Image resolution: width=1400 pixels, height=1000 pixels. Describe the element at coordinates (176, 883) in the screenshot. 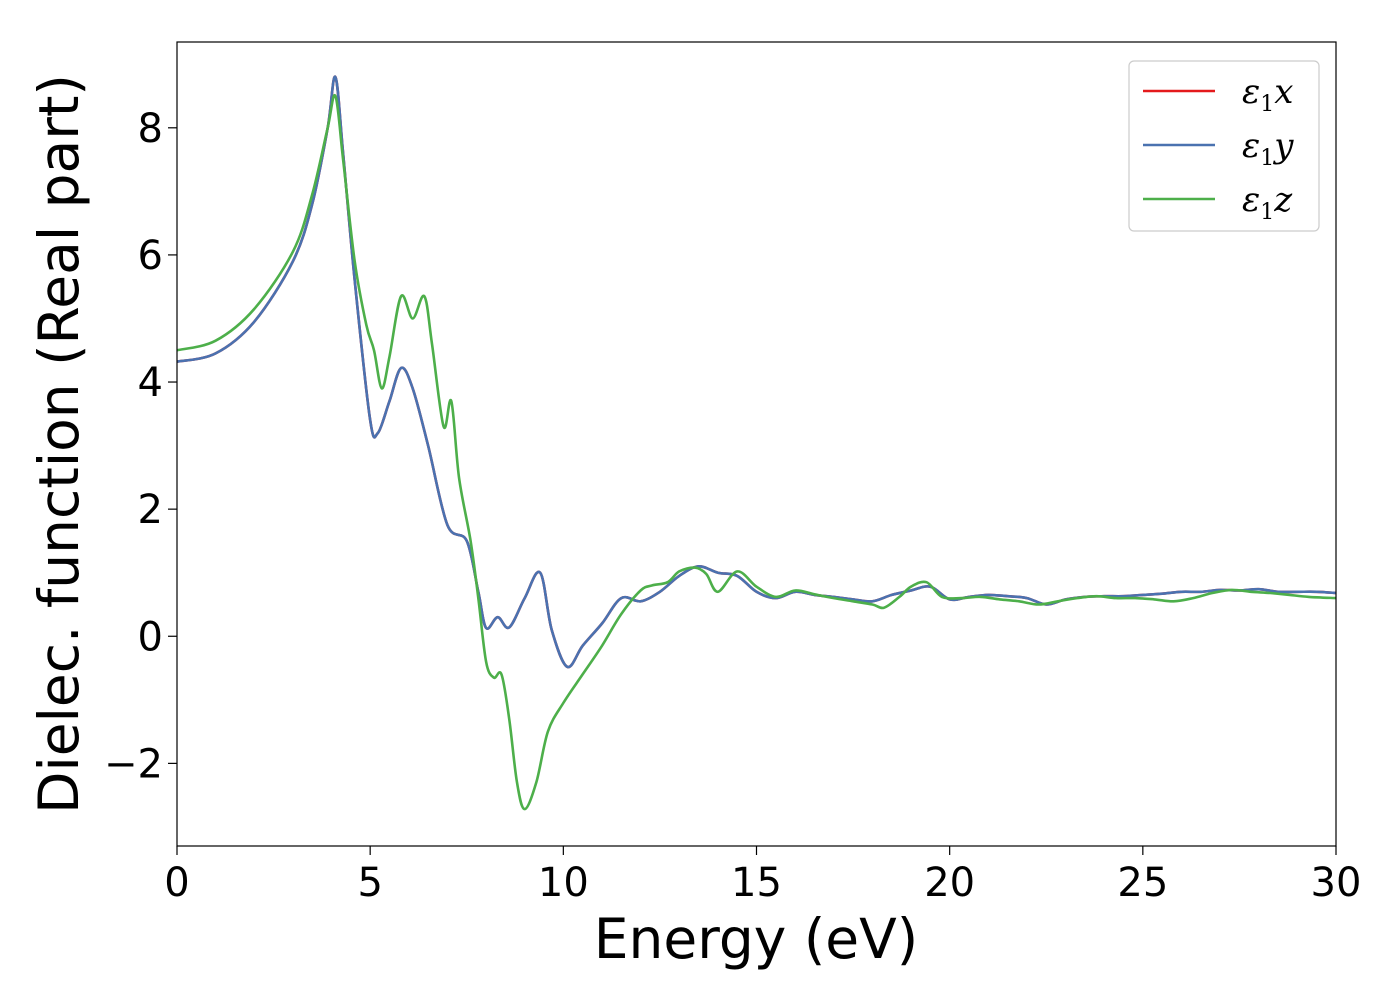

I see `x-tick-label: 0` at that location.